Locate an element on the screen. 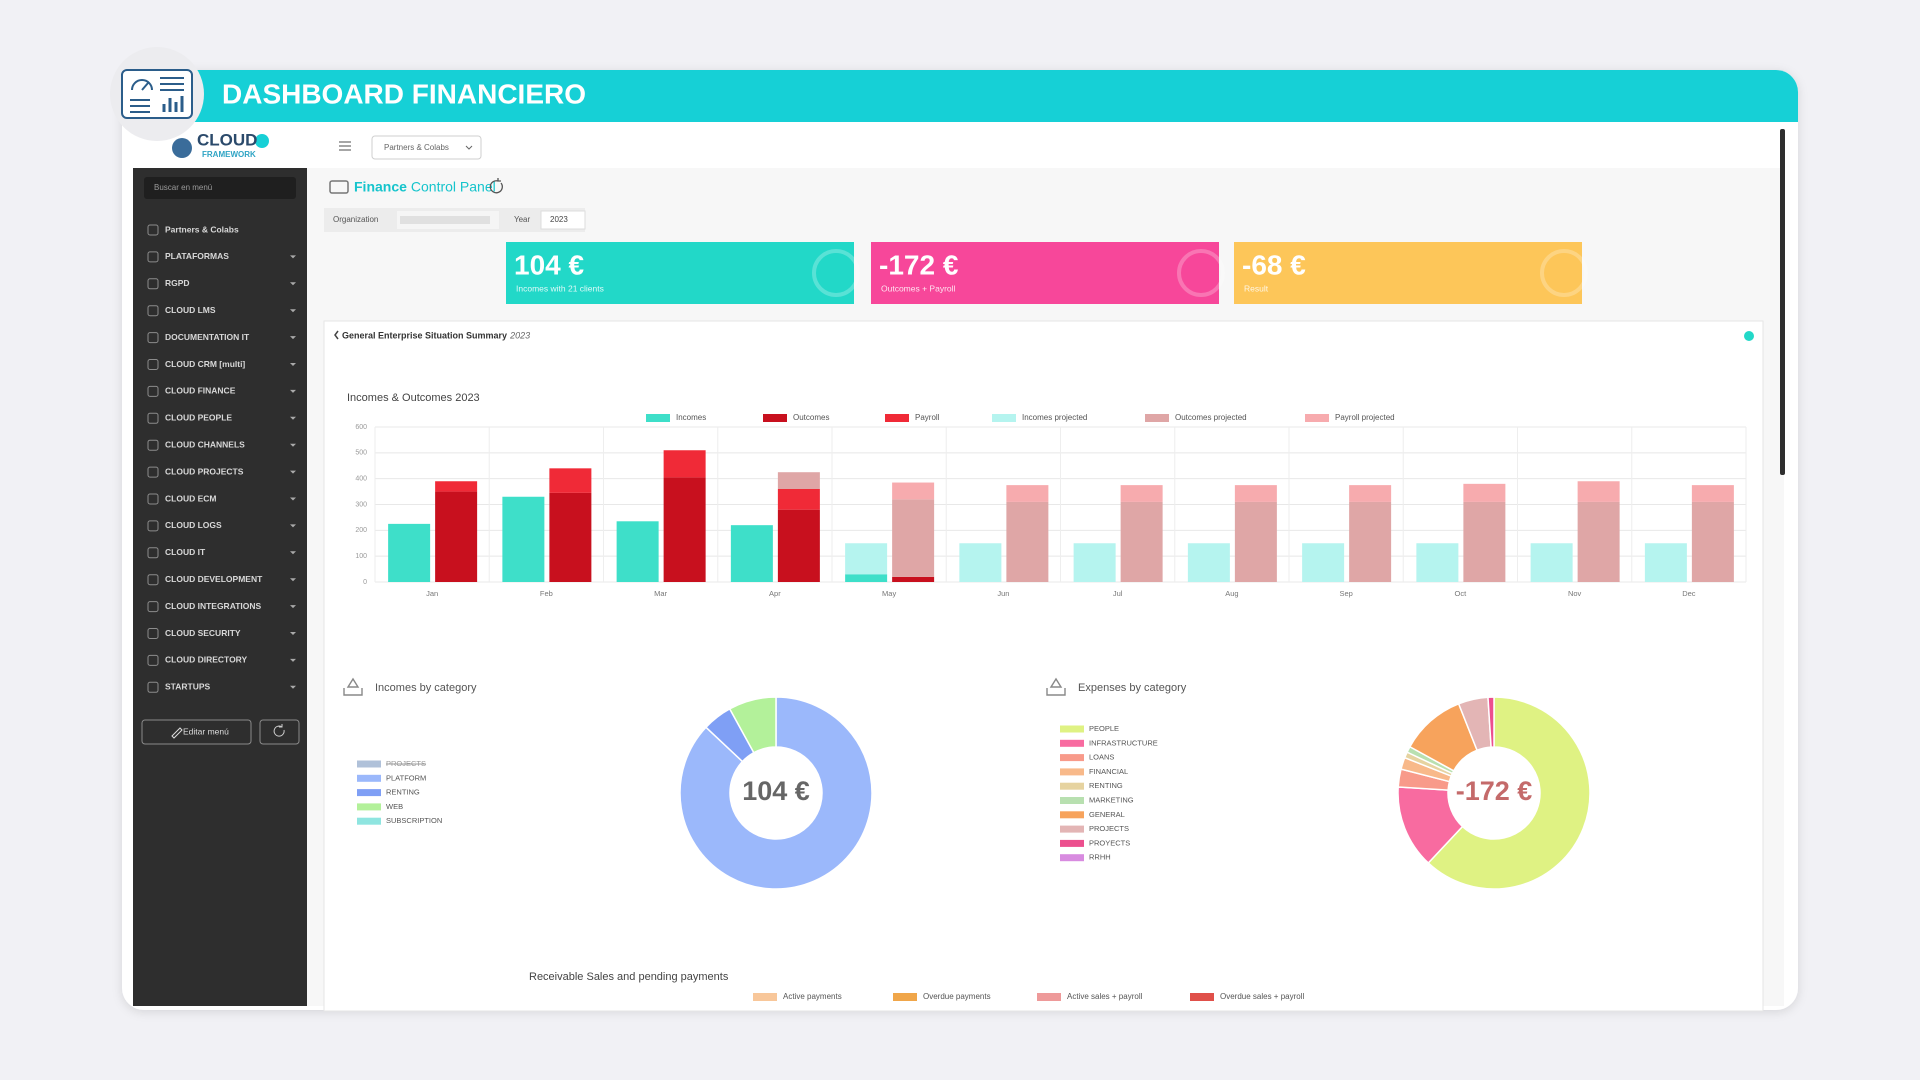  menu-item: DOCUMENTATION IT is located at coordinates (207, 337).